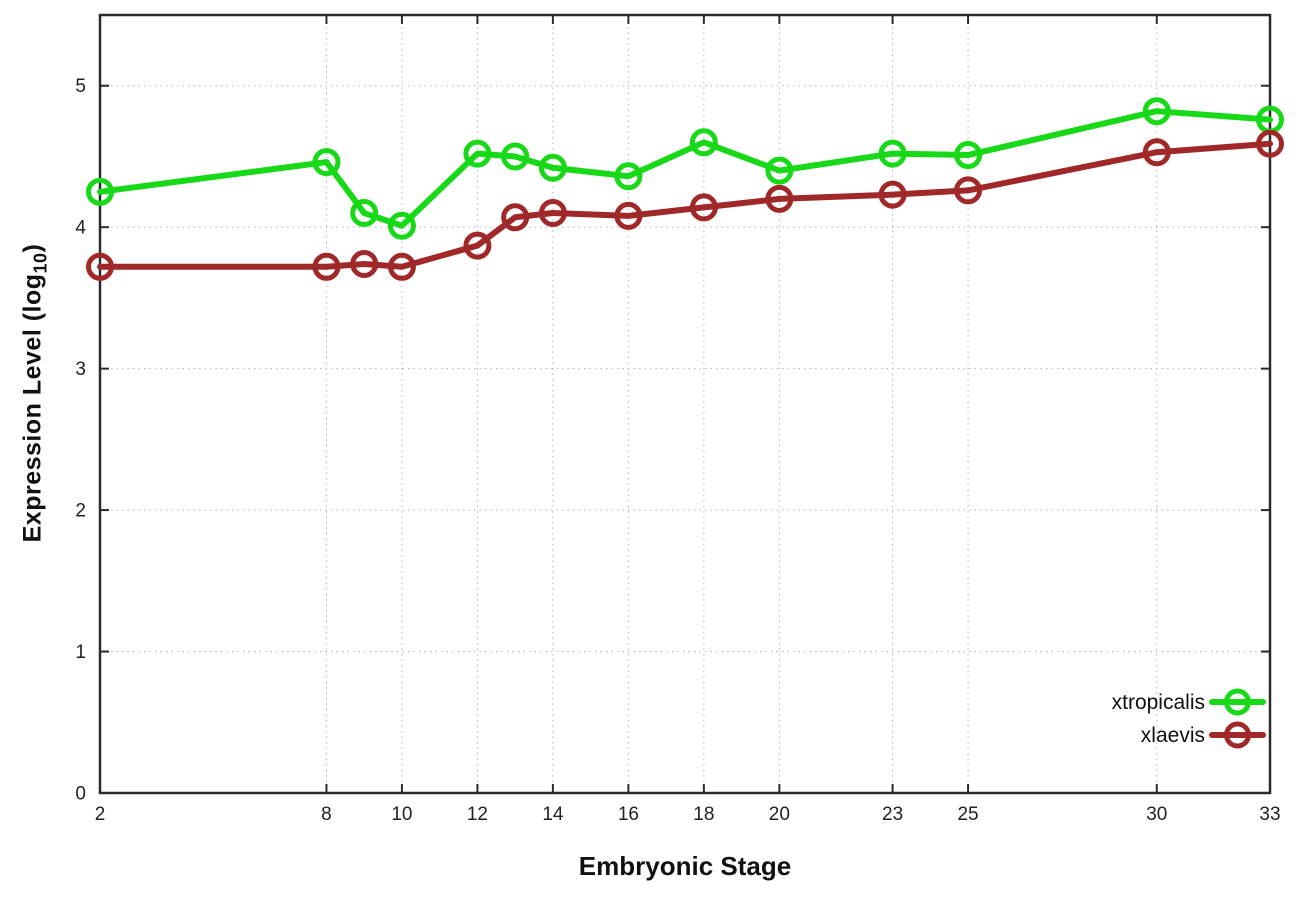  I want to click on legend-marker-xtropicalis, so click(1237, 702).